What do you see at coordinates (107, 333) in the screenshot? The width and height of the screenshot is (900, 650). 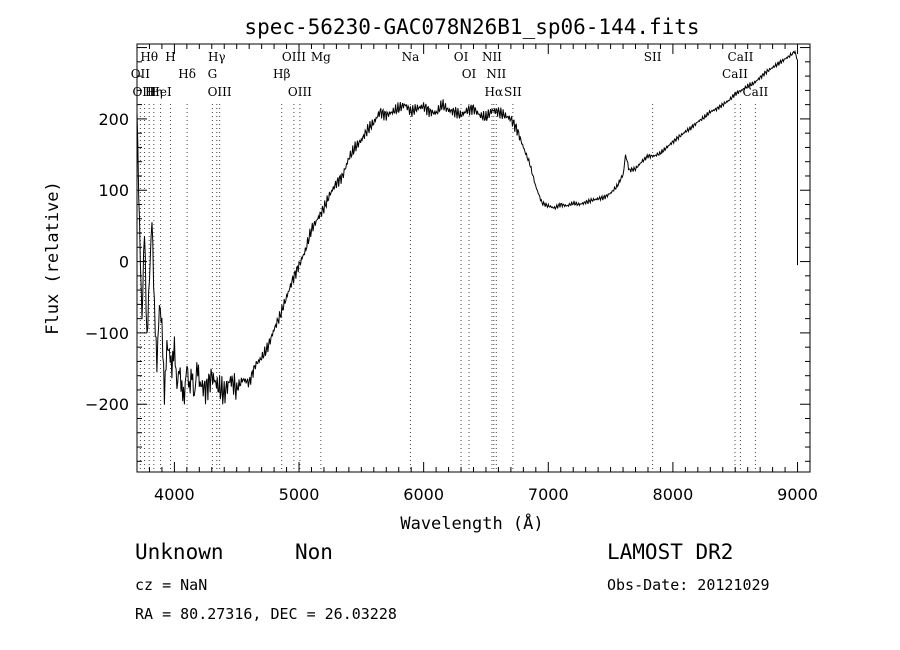 I see `y-tick-label: −100` at bounding box center [107, 333].